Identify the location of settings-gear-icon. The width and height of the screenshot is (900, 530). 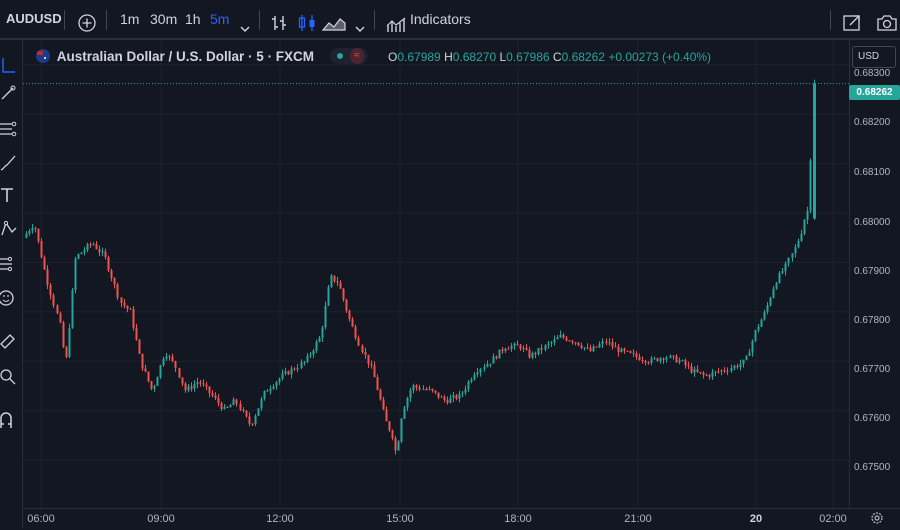
(877, 518).